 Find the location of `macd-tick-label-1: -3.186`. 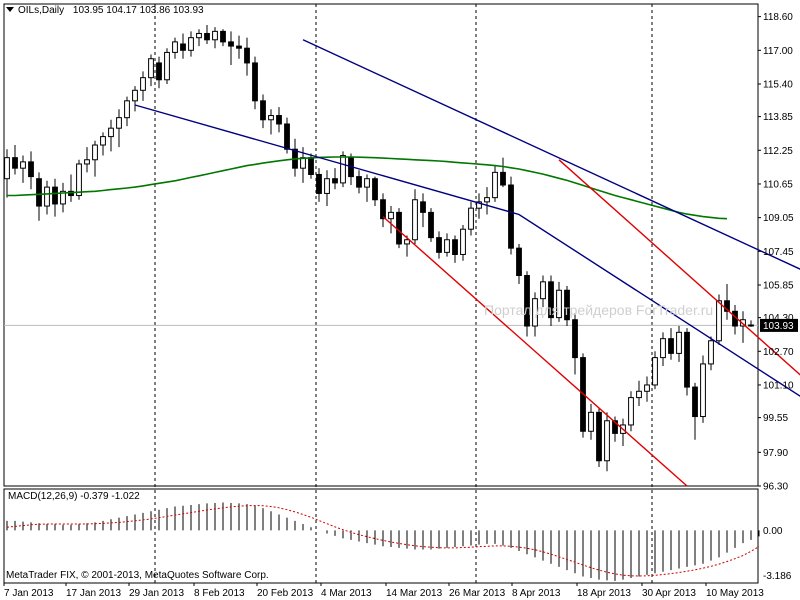

macd-tick-label-1: -3.186 is located at coordinates (777, 576).